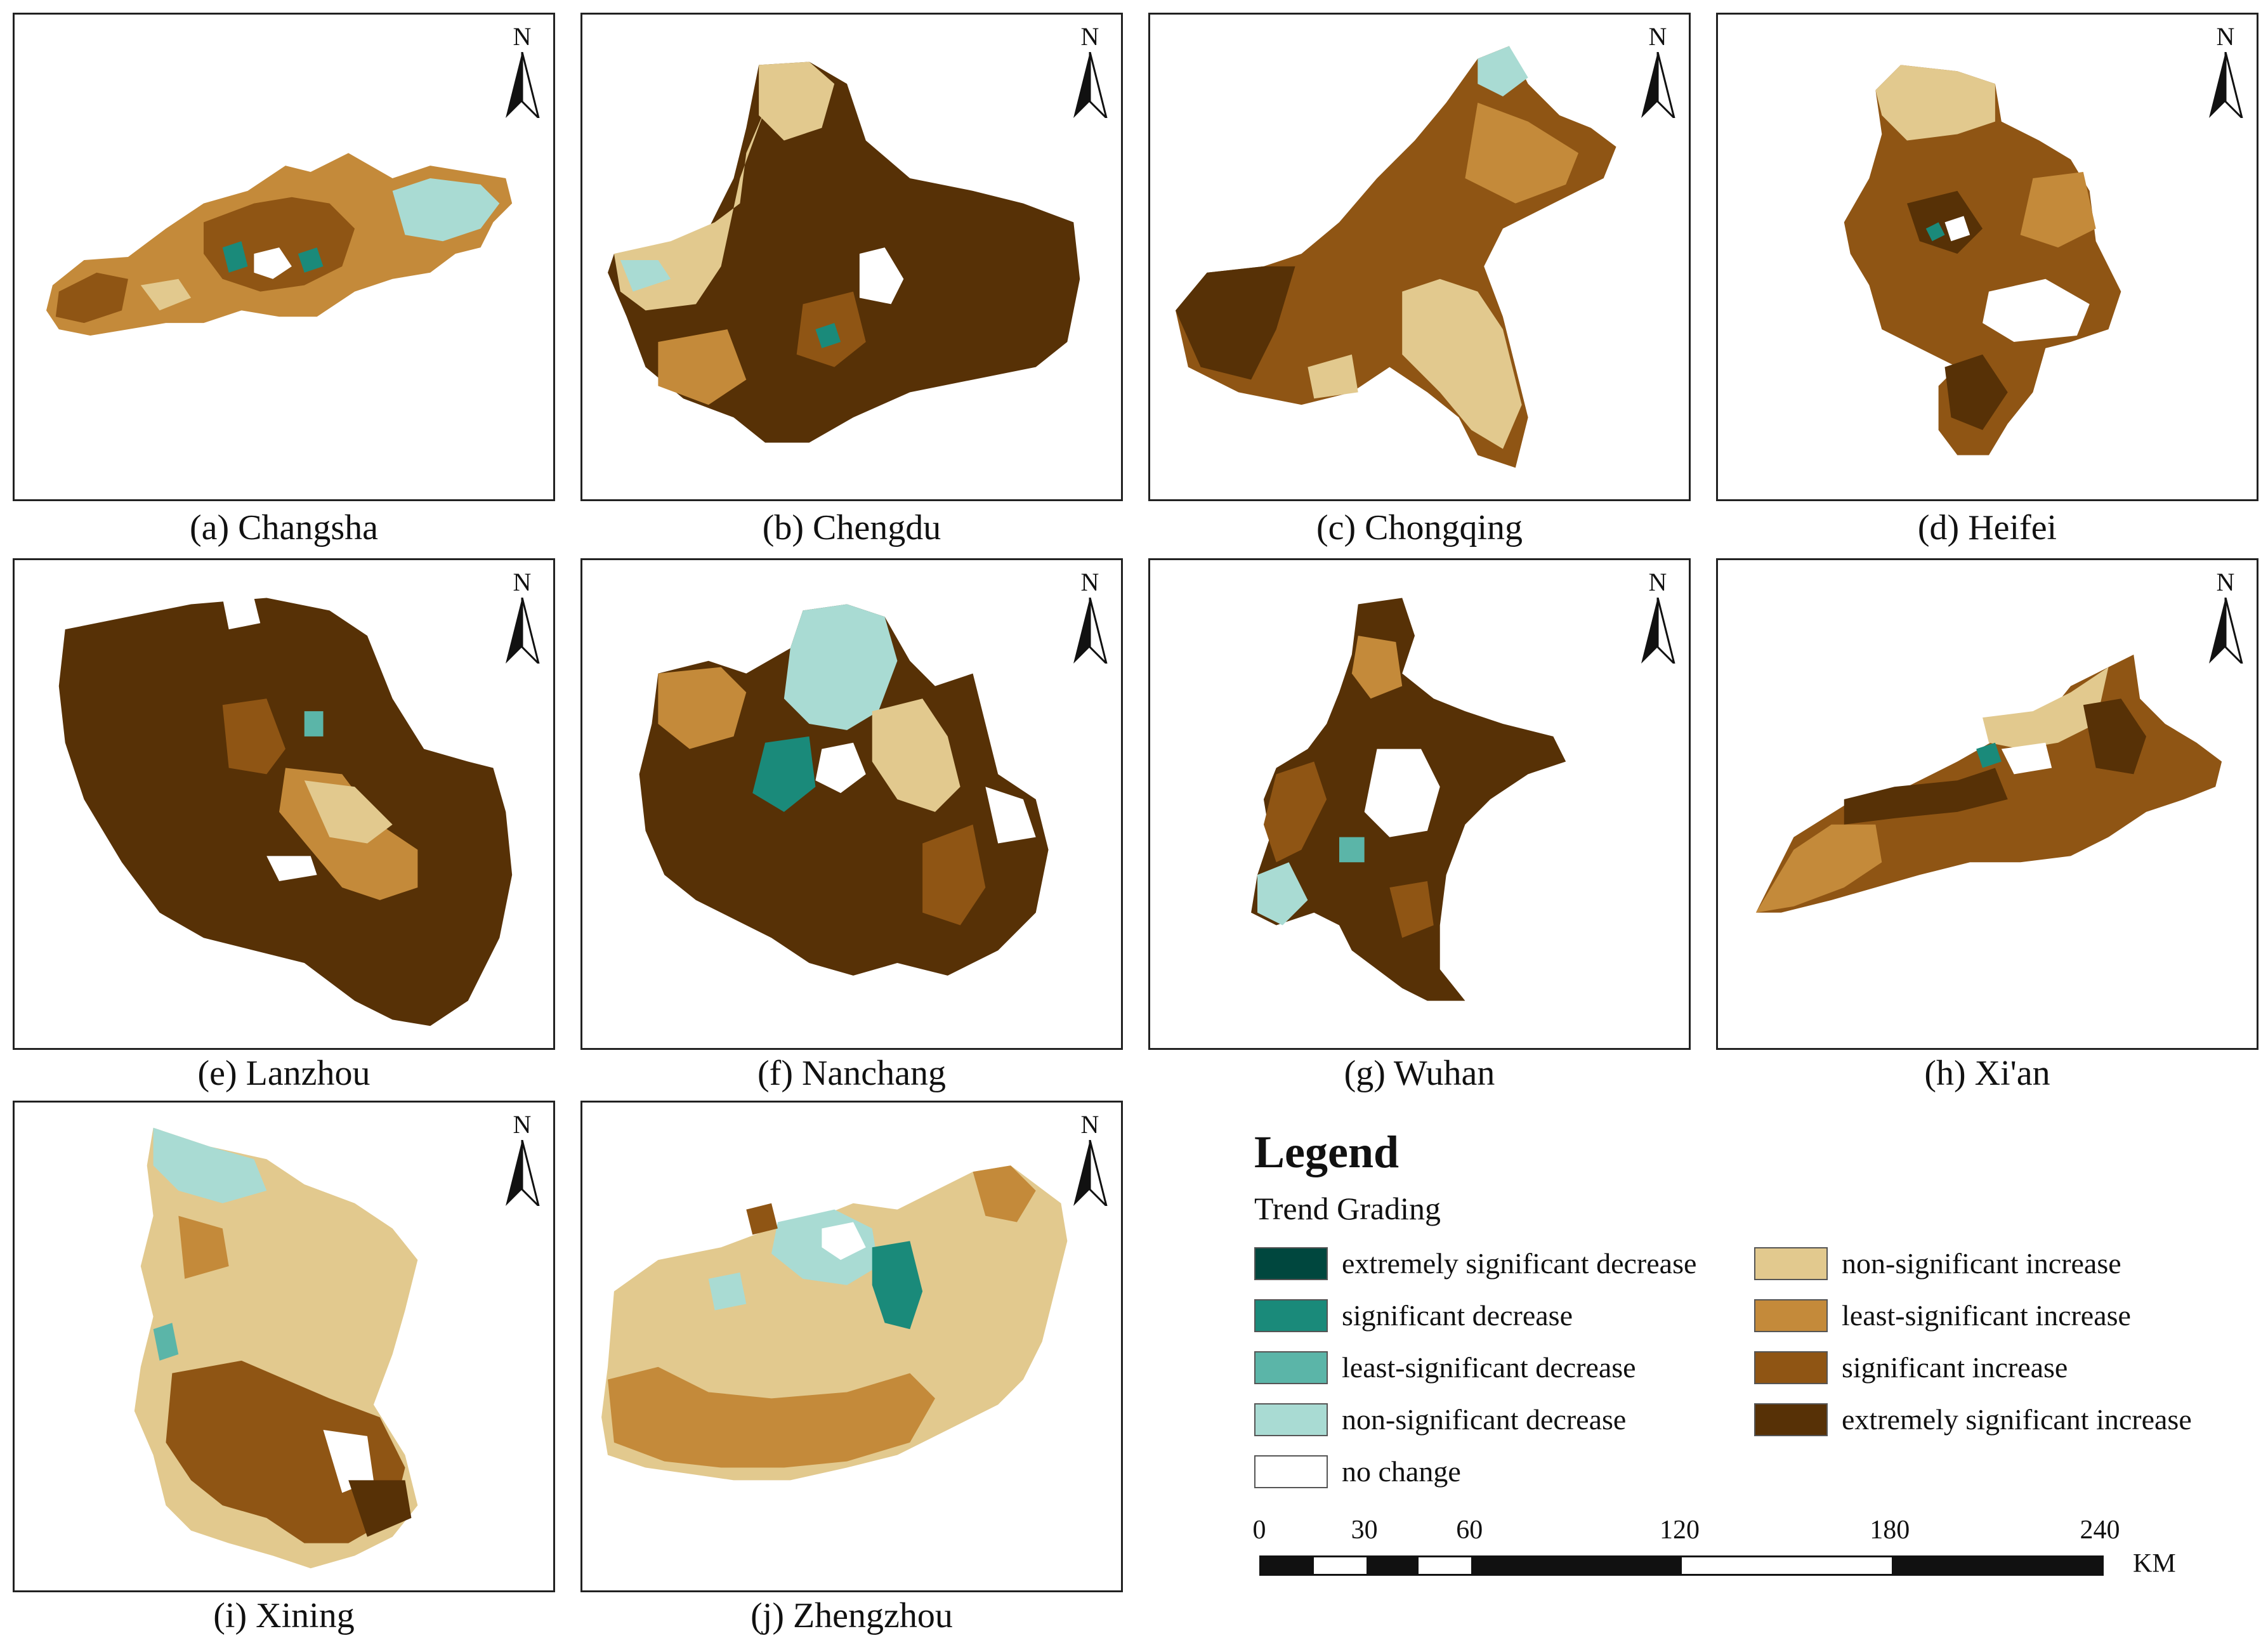  Describe the element at coordinates (285, 812) in the screenshot. I see `region-map-lanzhou` at that location.